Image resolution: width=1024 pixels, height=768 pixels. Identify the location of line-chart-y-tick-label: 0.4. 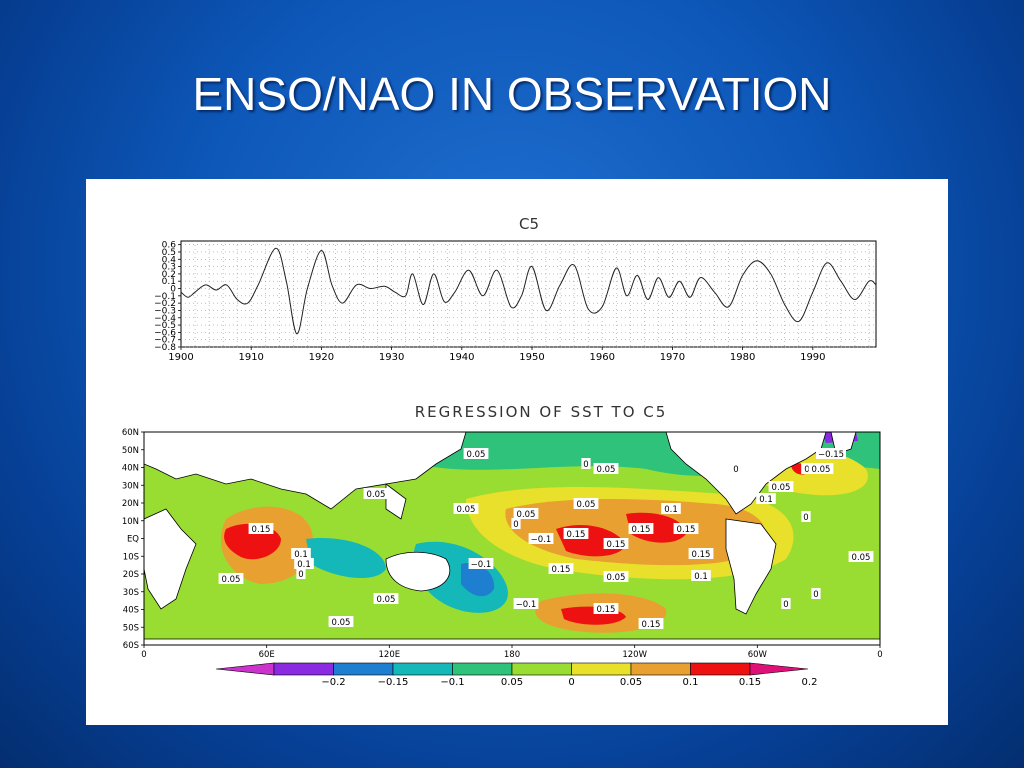
(169, 260).